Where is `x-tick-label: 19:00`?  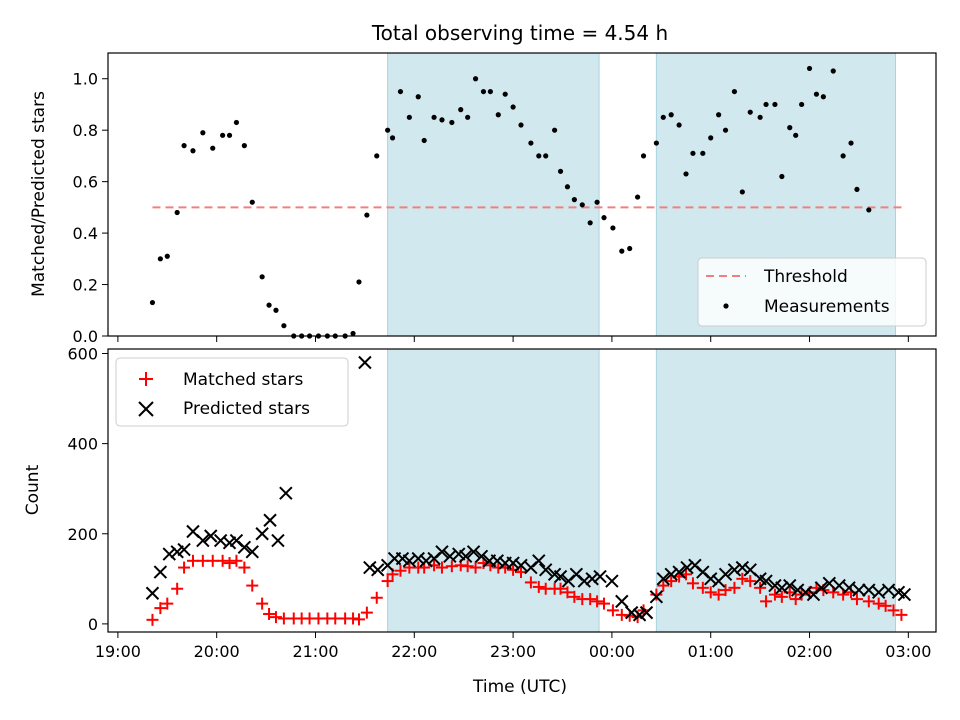
x-tick-label: 19:00 is located at coordinates (118, 651).